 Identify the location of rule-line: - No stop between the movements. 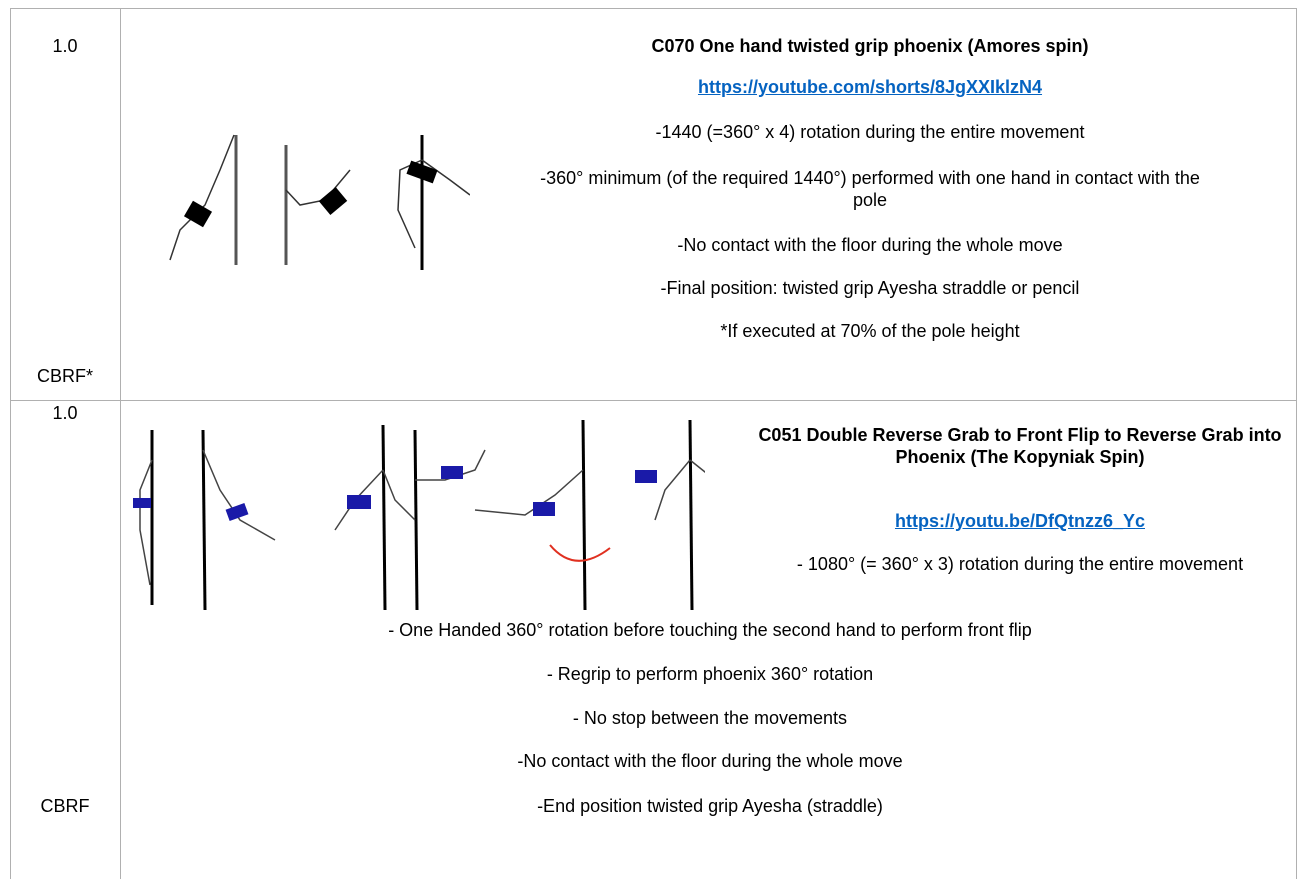
(710, 718).